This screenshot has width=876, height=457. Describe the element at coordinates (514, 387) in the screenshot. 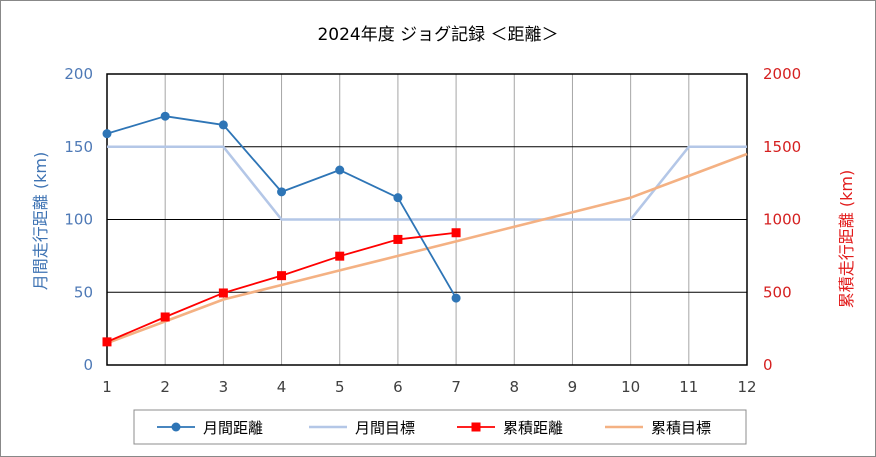

I see `x-tick-label: 8` at that location.